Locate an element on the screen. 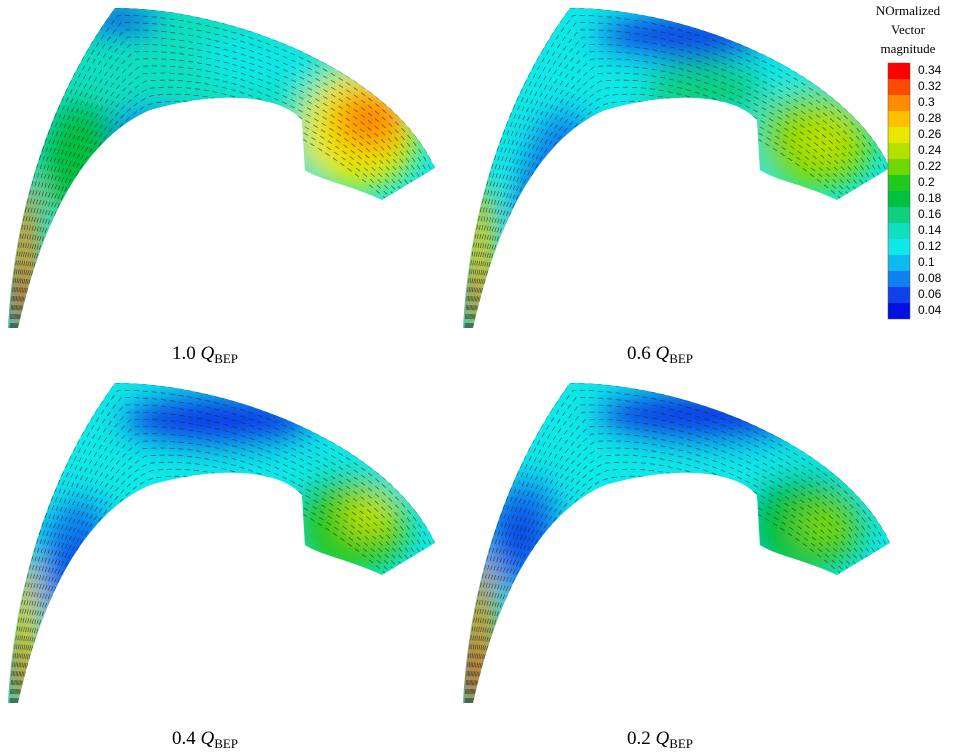 This screenshot has height=752, width=969. colorbar-tick-label: 0.28 is located at coordinates (930, 118).